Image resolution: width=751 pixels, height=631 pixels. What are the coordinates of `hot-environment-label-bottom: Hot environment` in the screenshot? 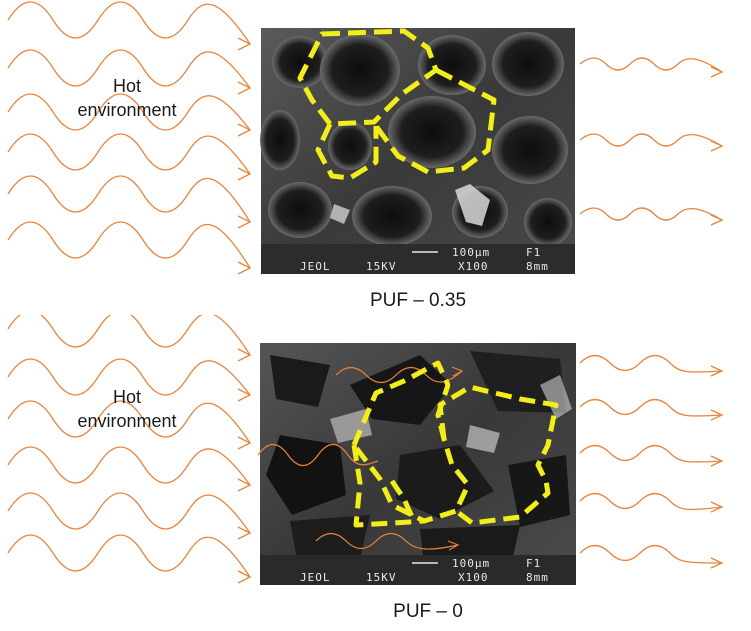 It's located at (127, 409).